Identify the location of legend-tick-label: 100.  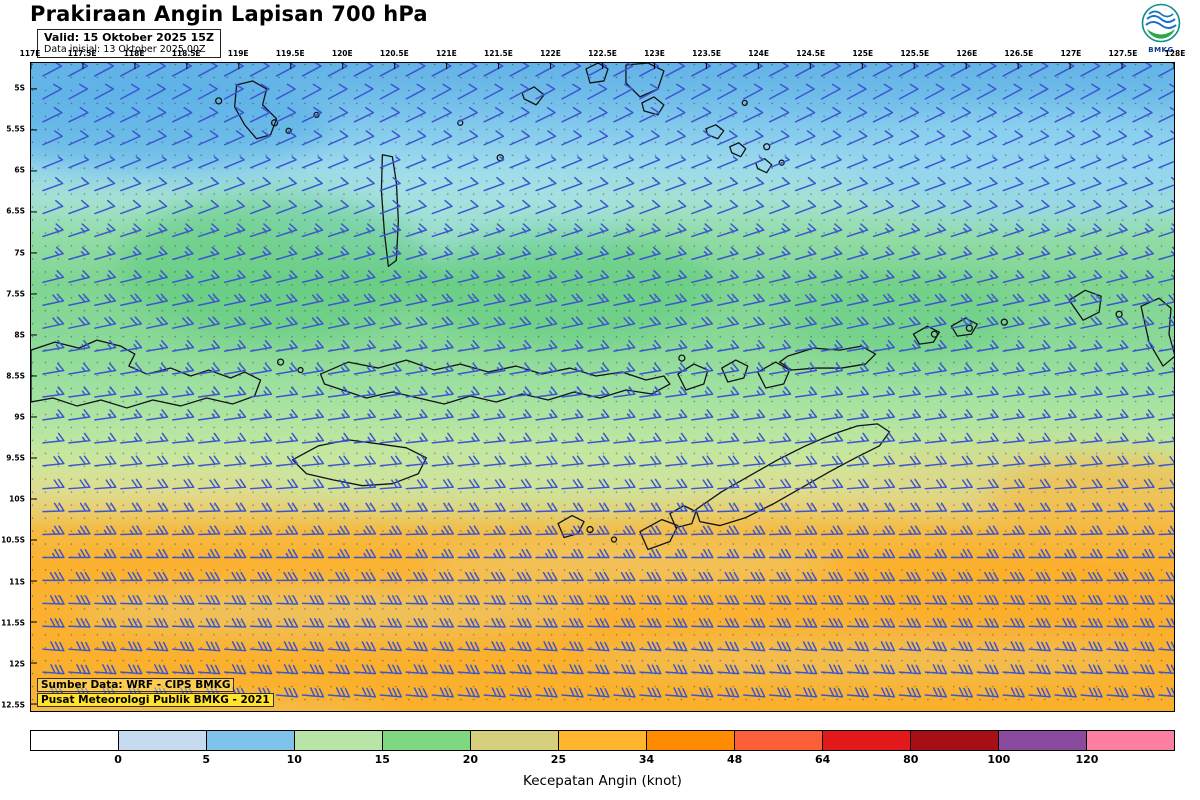
(999, 759).